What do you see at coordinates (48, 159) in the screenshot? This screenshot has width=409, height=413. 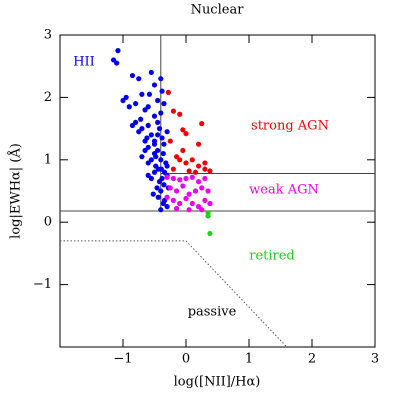 I see `y-tick-label: 1` at bounding box center [48, 159].